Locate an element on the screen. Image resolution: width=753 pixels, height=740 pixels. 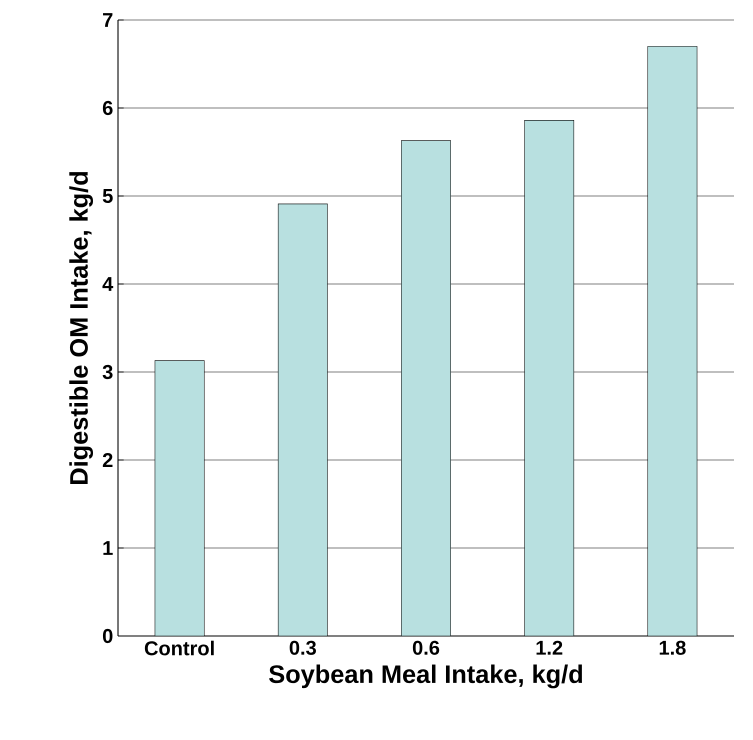
y-tick-label: 1 is located at coordinates (108, 548).